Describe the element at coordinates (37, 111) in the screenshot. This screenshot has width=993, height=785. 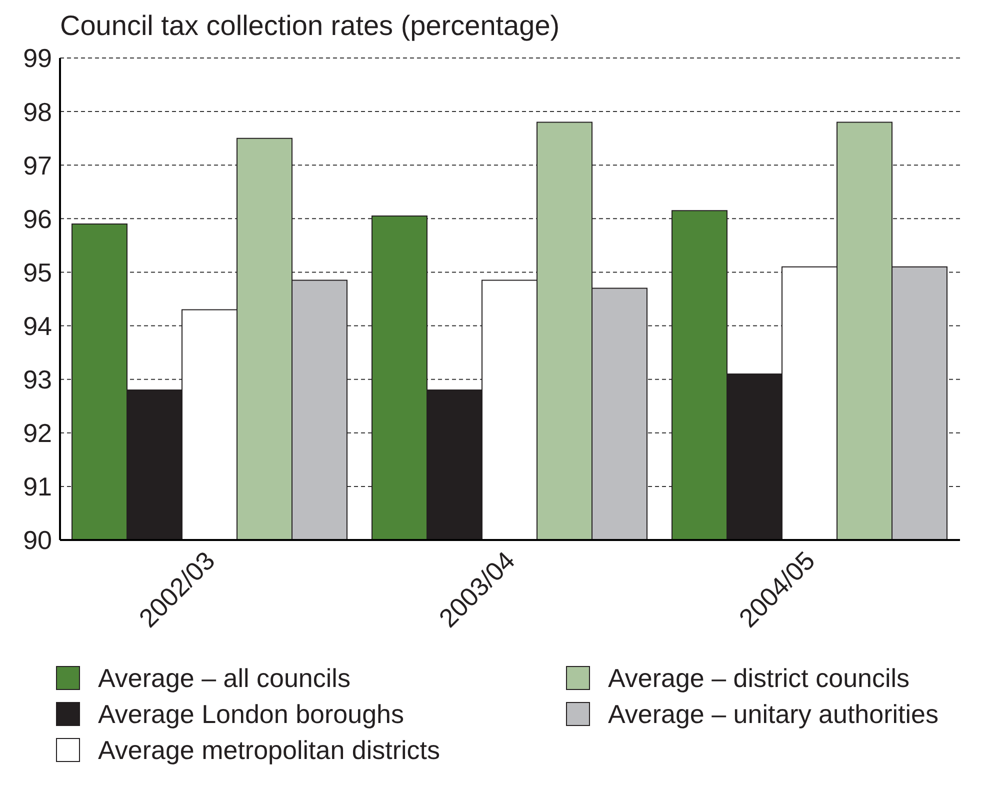
I see `y-tick-label: 98` at that location.